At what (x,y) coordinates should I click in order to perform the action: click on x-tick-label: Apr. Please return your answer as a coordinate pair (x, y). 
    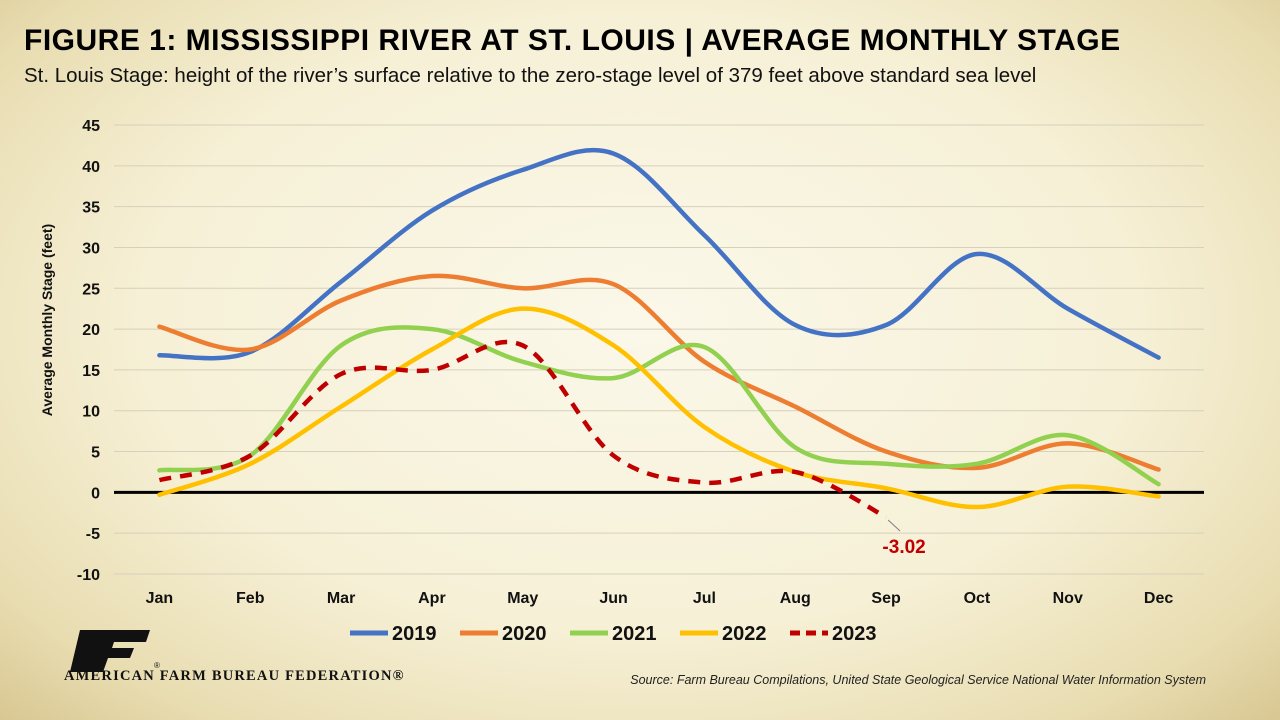
    Looking at the image, I should click on (432, 598).